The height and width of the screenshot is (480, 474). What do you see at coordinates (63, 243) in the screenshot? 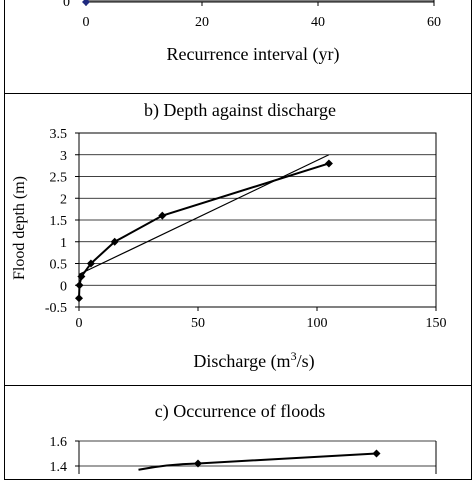
I see `panel-b-y-tick-label: 1` at bounding box center [63, 243].